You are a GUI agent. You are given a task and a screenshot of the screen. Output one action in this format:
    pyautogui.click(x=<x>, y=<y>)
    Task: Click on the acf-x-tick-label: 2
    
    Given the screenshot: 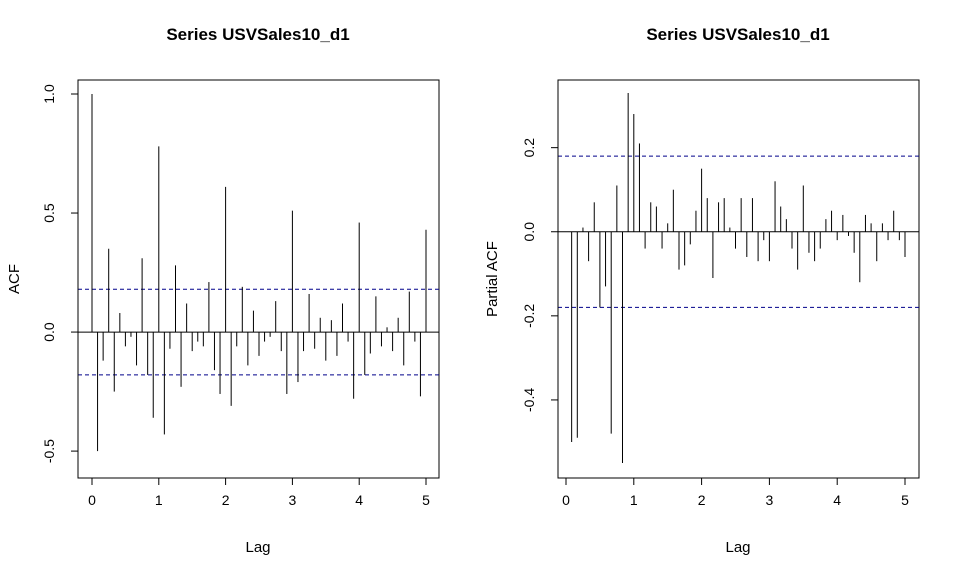 What is the action you would take?
    pyautogui.click(x=226, y=500)
    